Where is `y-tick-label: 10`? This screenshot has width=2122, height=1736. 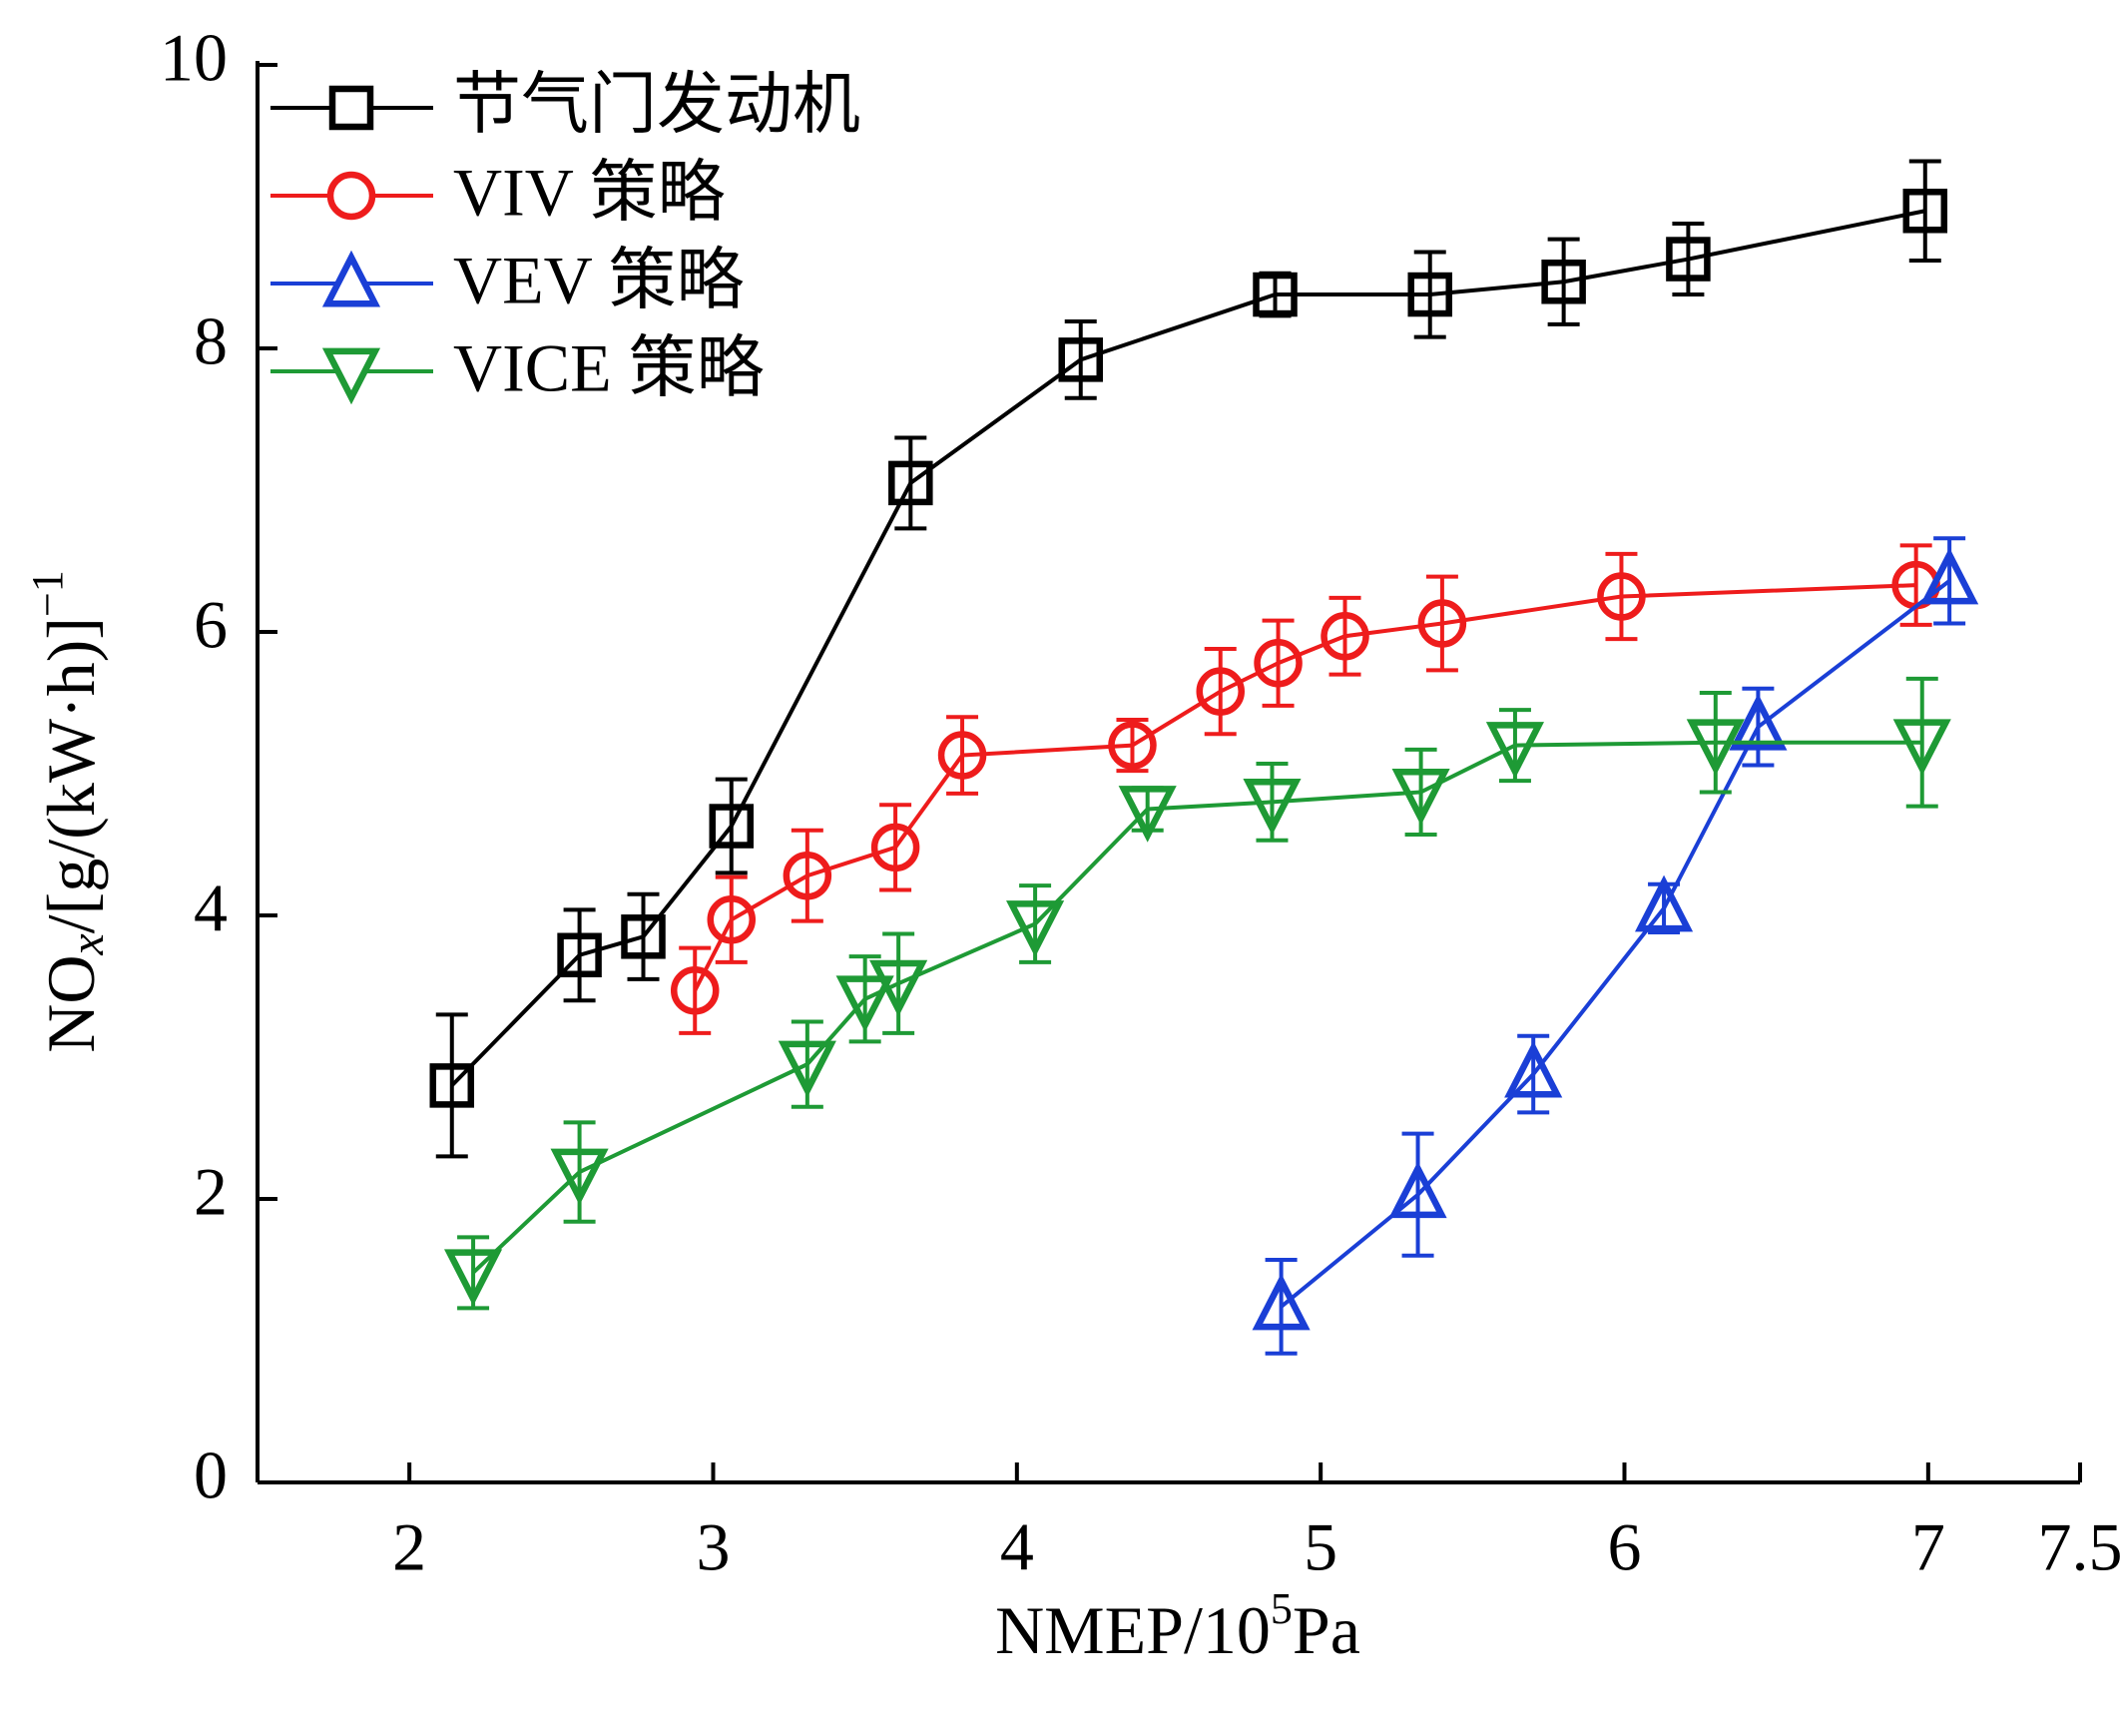 y-tick-label: 10 is located at coordinates (194, 58).